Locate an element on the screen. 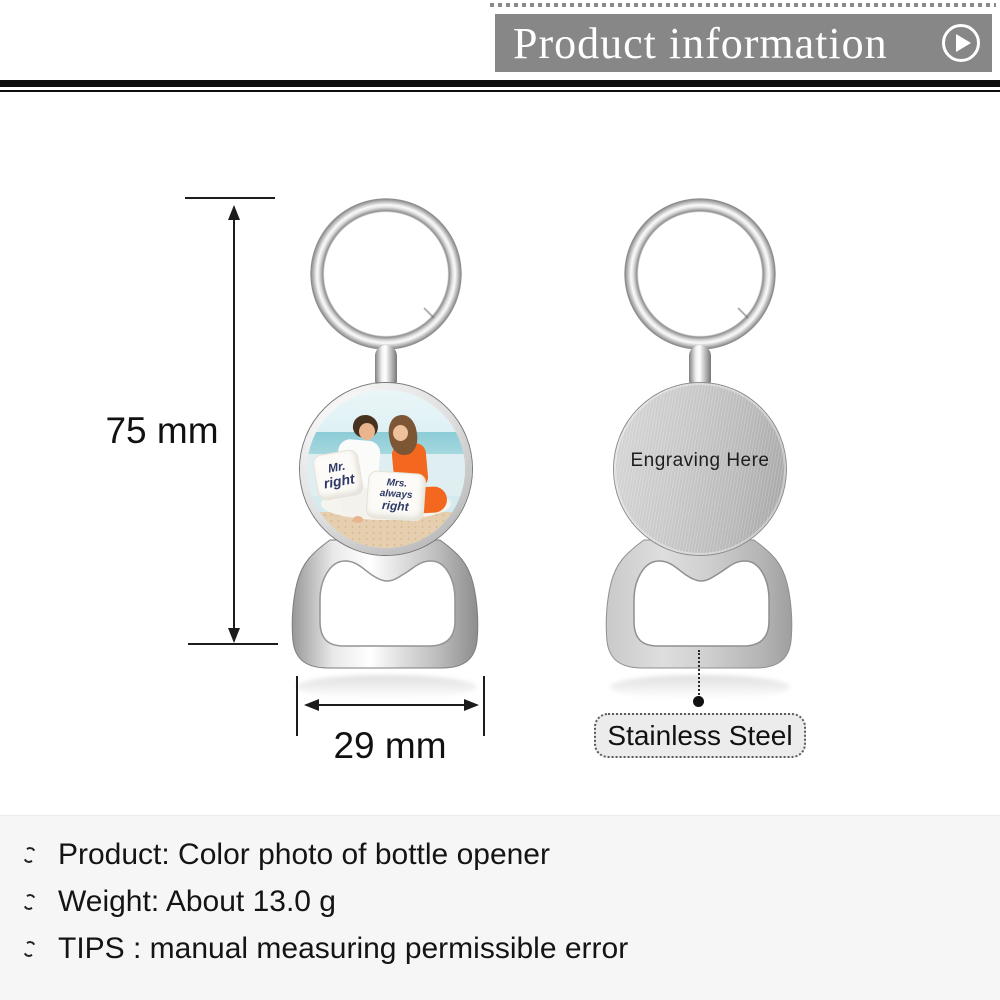 This screenshot has height=1000, width=1000. width-dim-left-tick is located at coordinates (297, 706).